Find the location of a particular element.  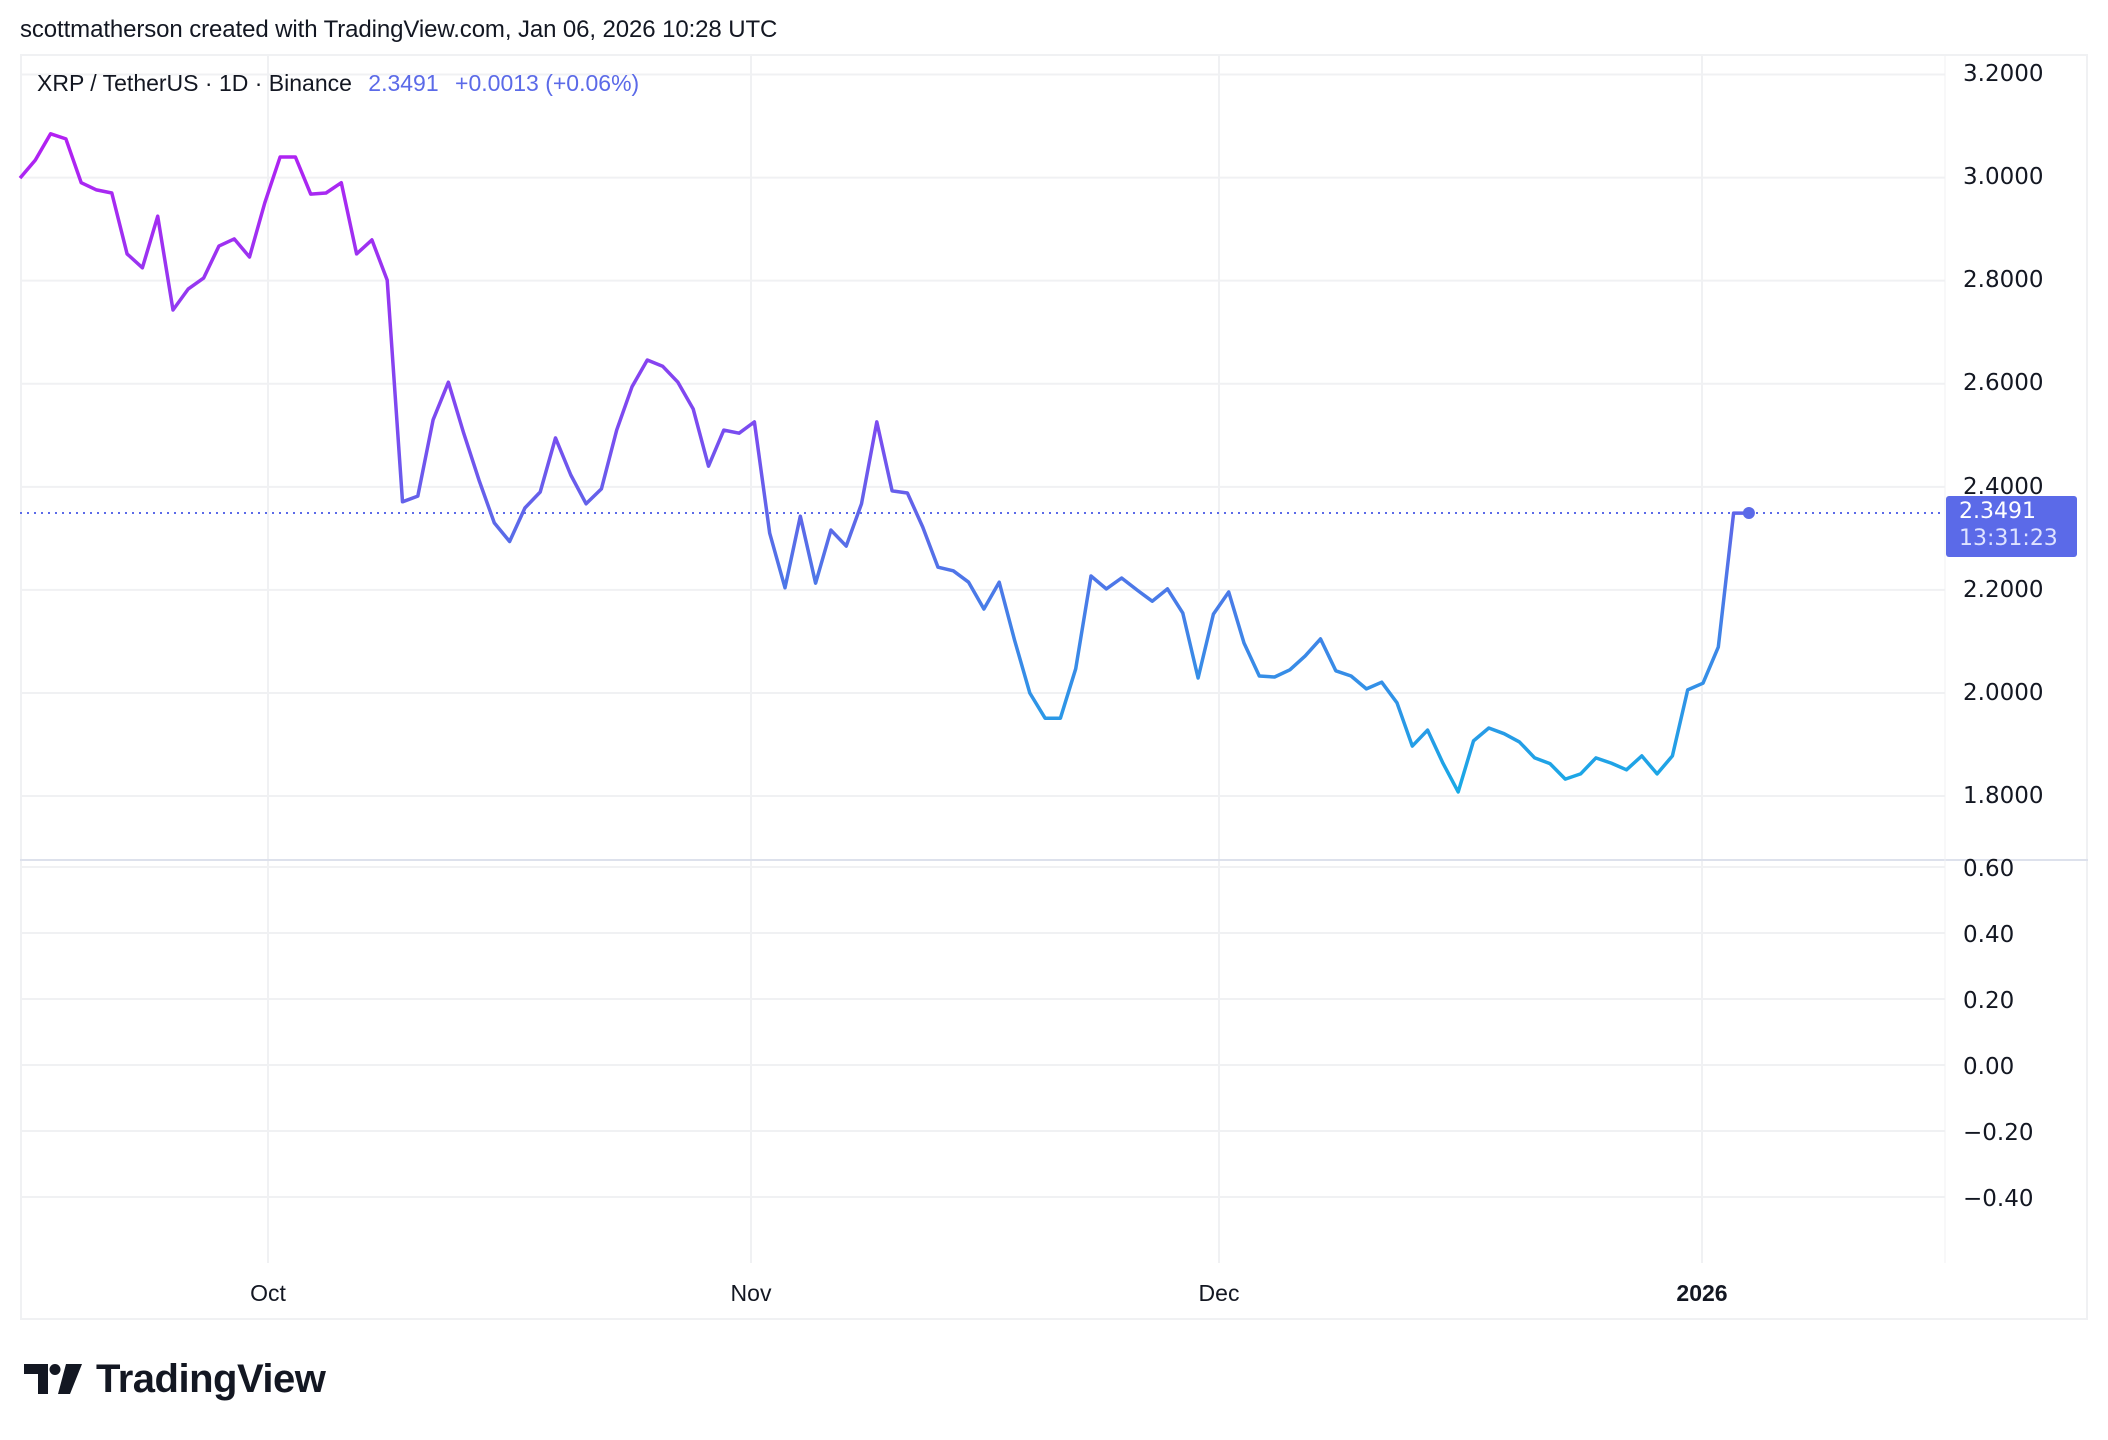

price-axis-label: 2.6000 is located at coordinates (2003, 383).